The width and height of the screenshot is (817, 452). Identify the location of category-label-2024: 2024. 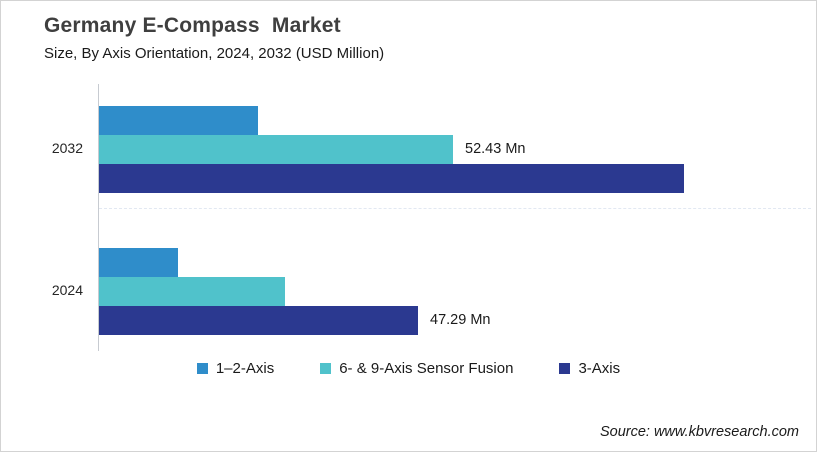
(67, 290).